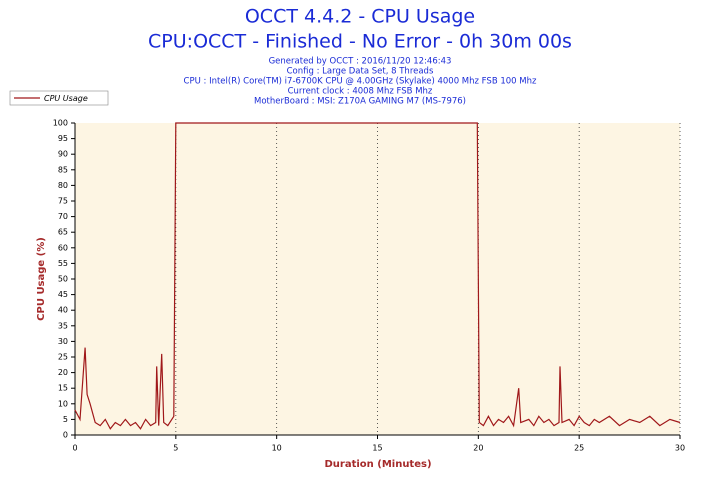 The image size is (720, 480). What do you see at coordinates (63, 185) in the screenshot?
I see `y-tick-label: 80` at bounding box center [63, 185].